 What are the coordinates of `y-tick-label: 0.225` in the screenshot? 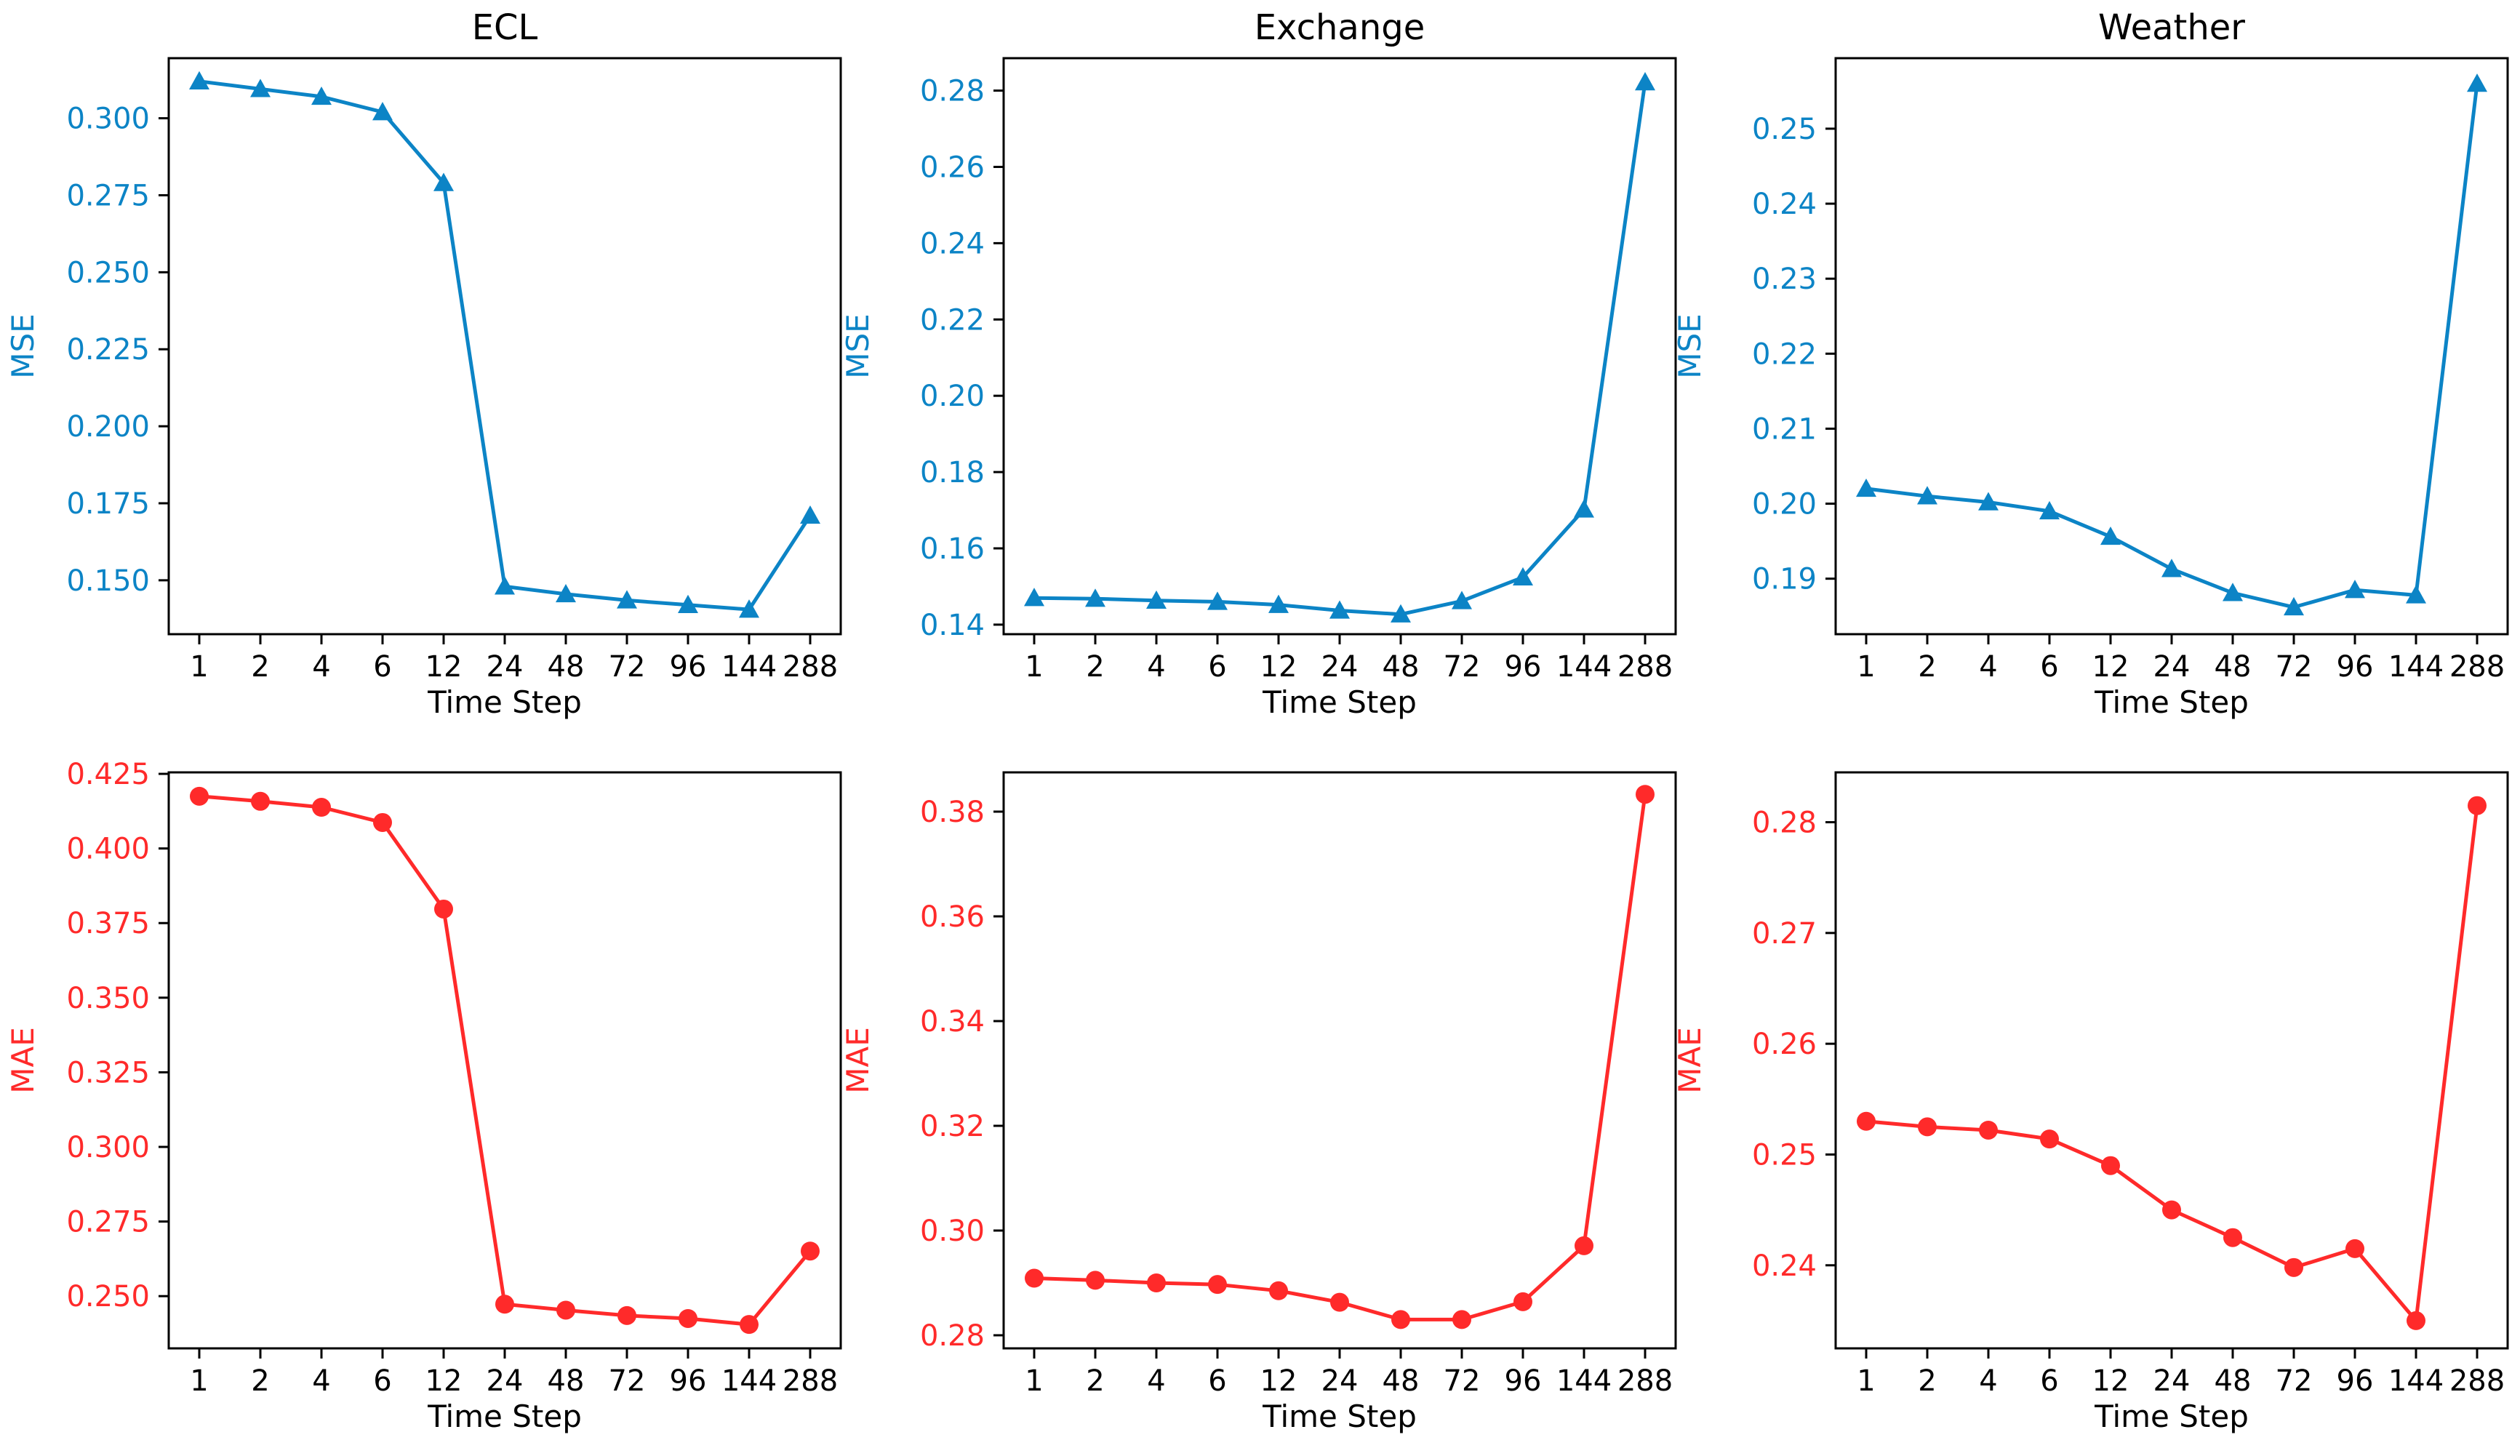 It's located at (108, 350).